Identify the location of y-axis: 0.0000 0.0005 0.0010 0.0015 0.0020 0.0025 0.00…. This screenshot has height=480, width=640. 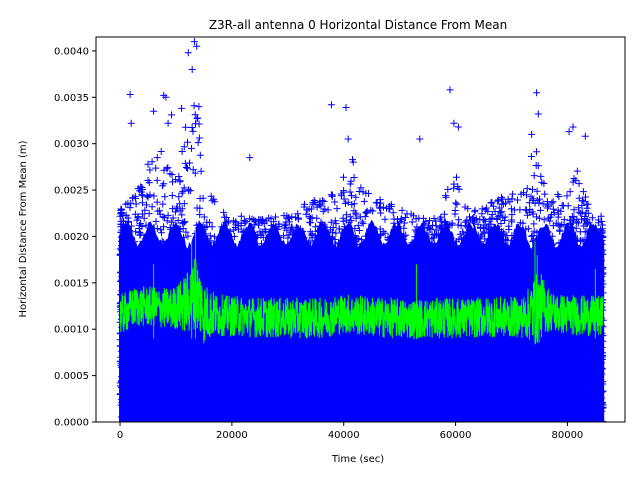
(75, 237).